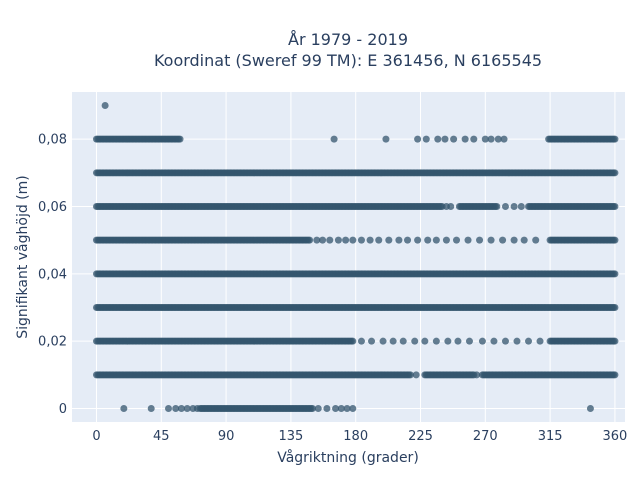 The image size is (640, 484). I want to click on x-tick-labels: 0 45 90 135 180 225 270 315 360, so click(359, 436).